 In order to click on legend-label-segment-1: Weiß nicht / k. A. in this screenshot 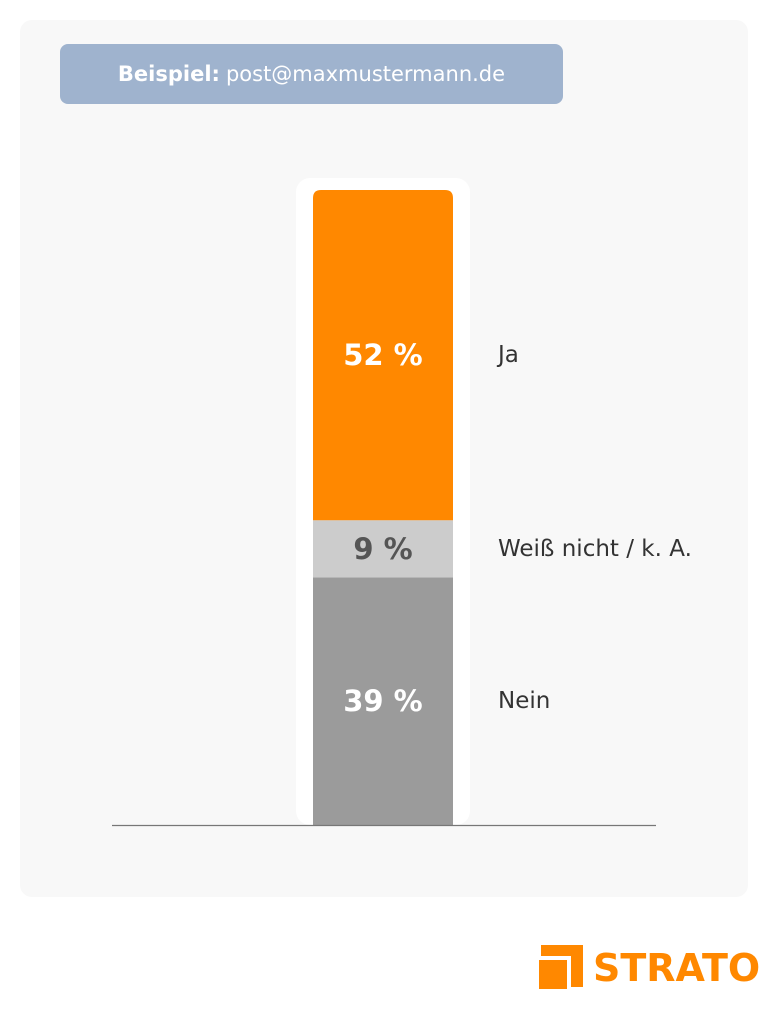, I will do `click(595, 548)`.